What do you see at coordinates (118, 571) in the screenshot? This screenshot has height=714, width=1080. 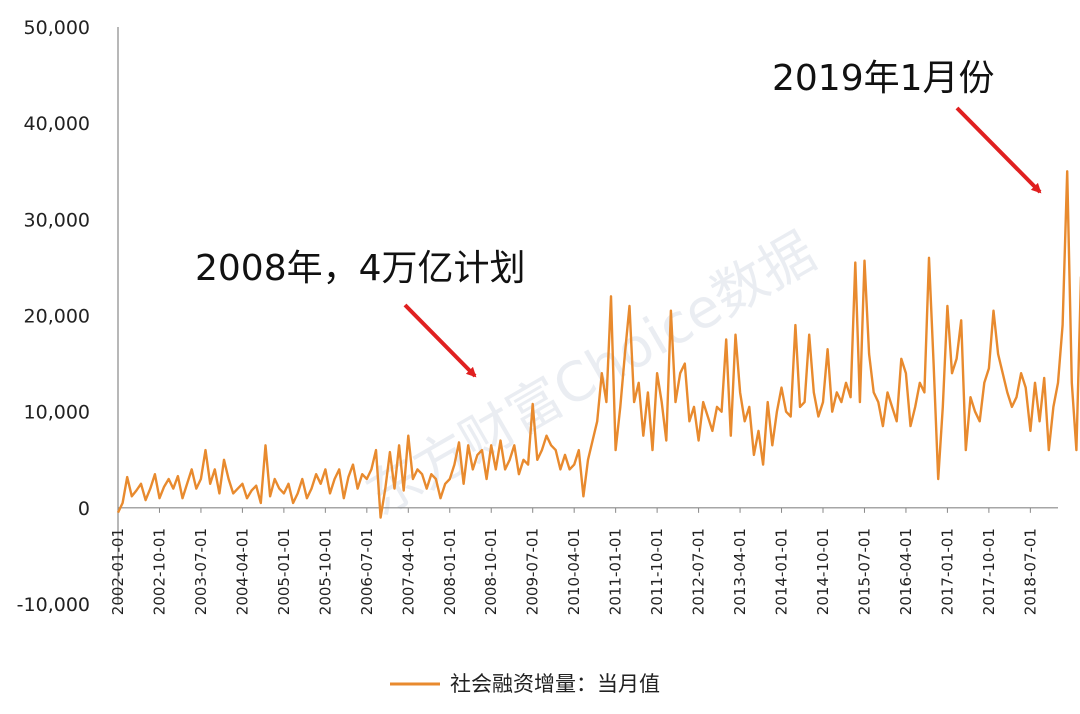 I see `x-tick-label: 2002-01-01` at bounding box center [118, 571].